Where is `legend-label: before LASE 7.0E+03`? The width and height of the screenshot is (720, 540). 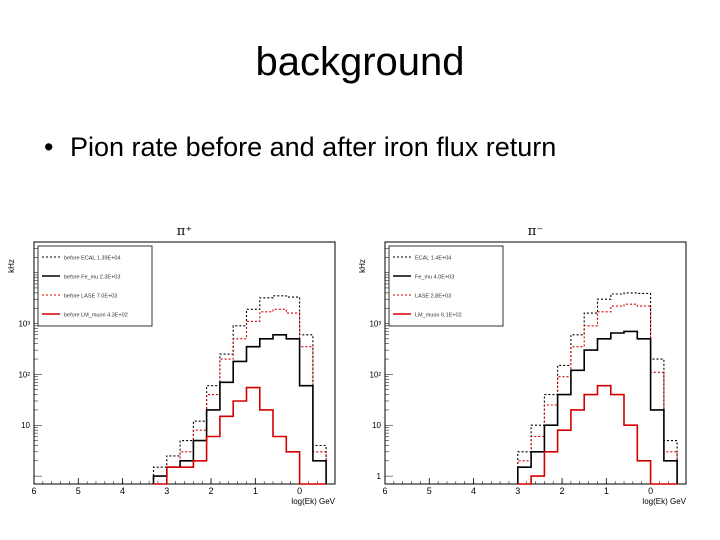 legend-label: before LASE 7.0E+03 is located at coordinates (90, 297).